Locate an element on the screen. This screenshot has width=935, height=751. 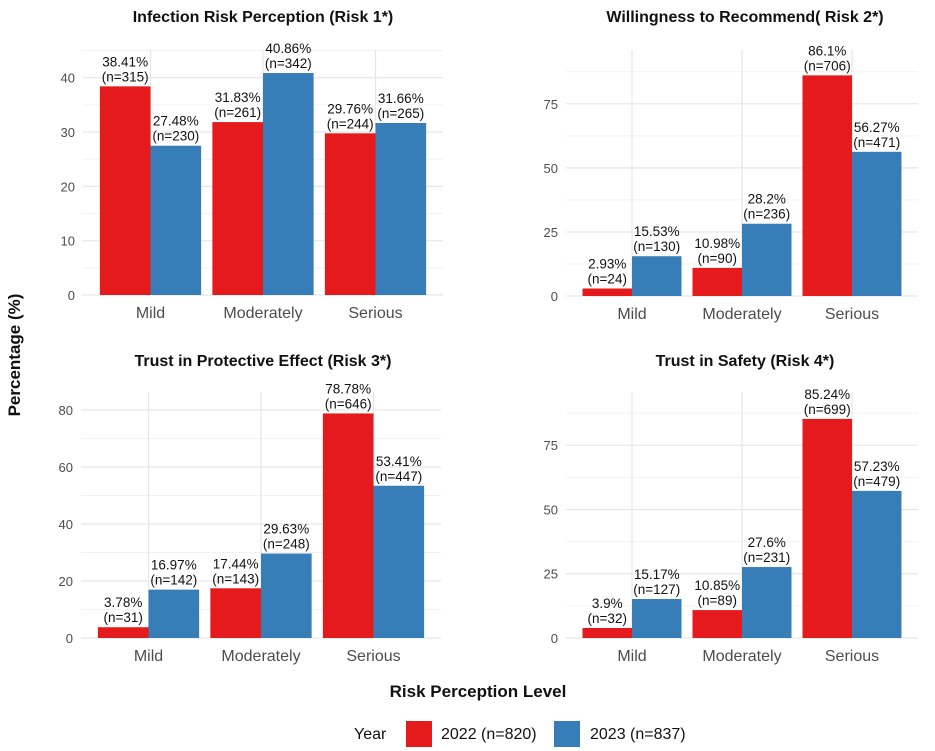
bar-count-label: (n=244) is located at coordinates (350, 123).